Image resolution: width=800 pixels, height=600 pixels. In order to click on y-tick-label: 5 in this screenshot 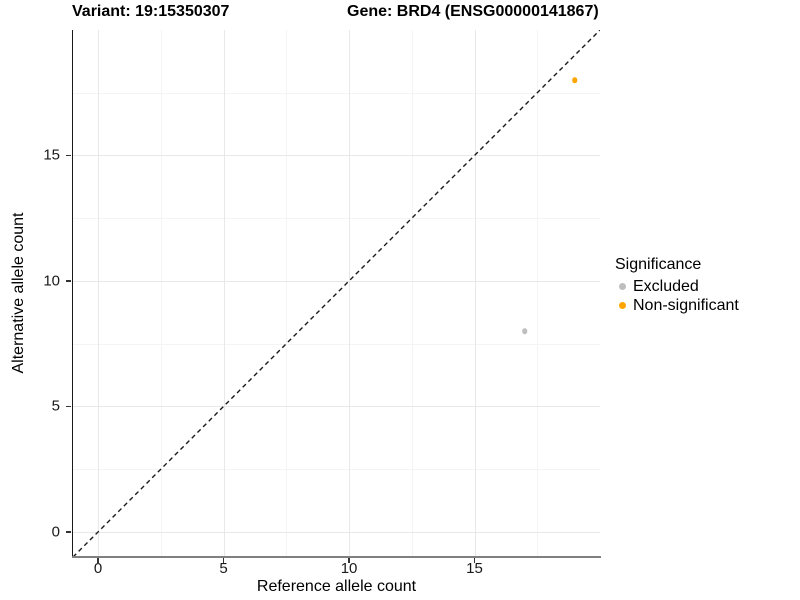, I will do `click(55, 406)`.